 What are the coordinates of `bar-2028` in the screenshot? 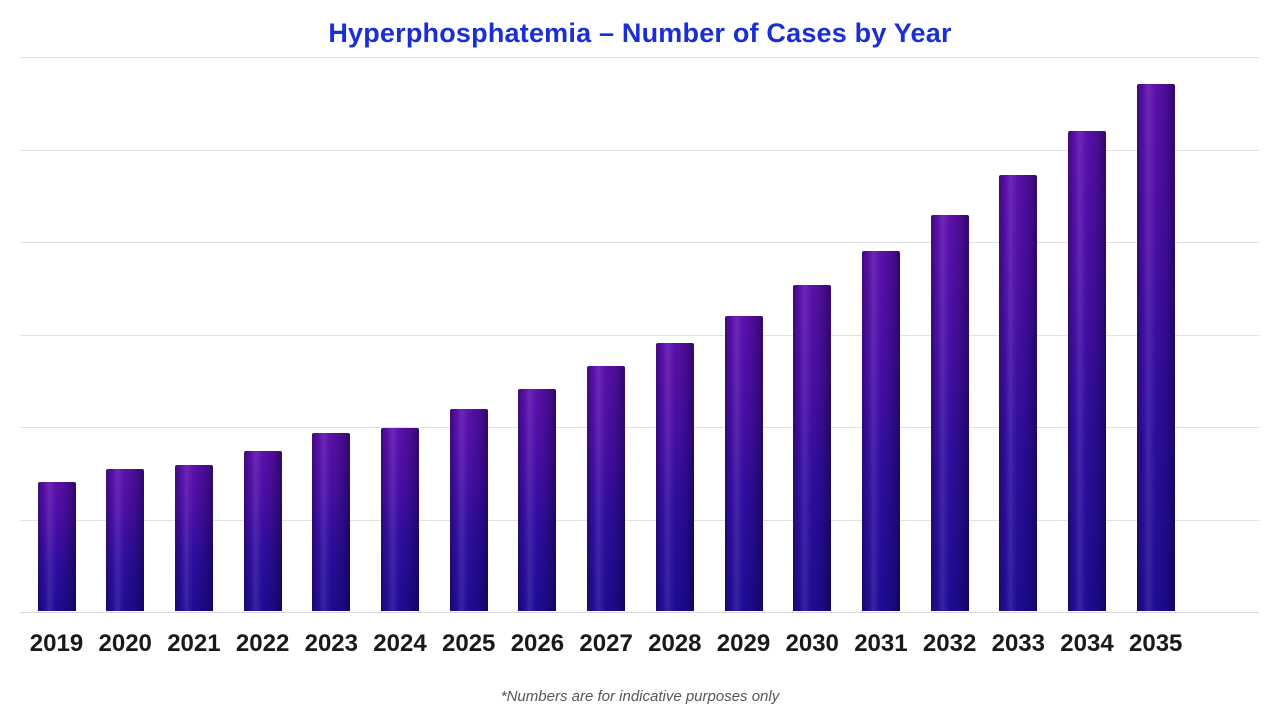 It's located at (674, 476).